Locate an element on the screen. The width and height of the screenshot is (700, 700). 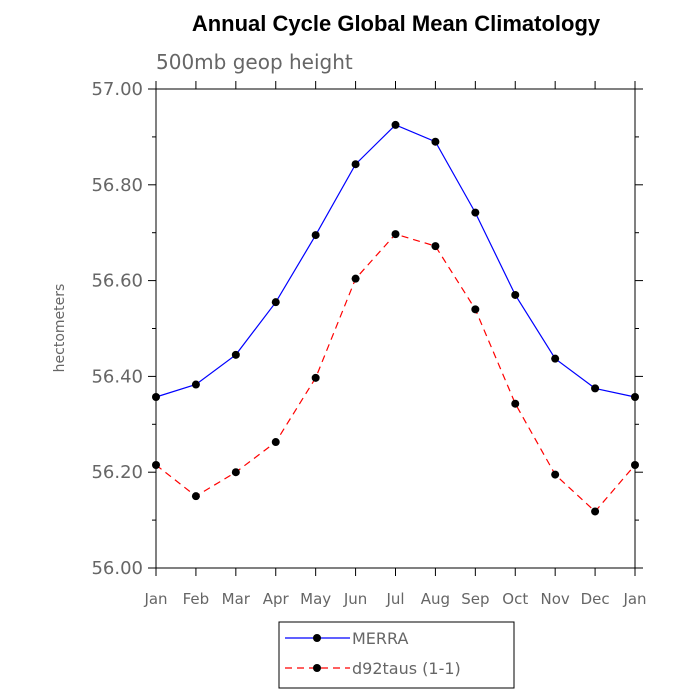
x-tick-label: Apr is located at coordinates (276, 599).